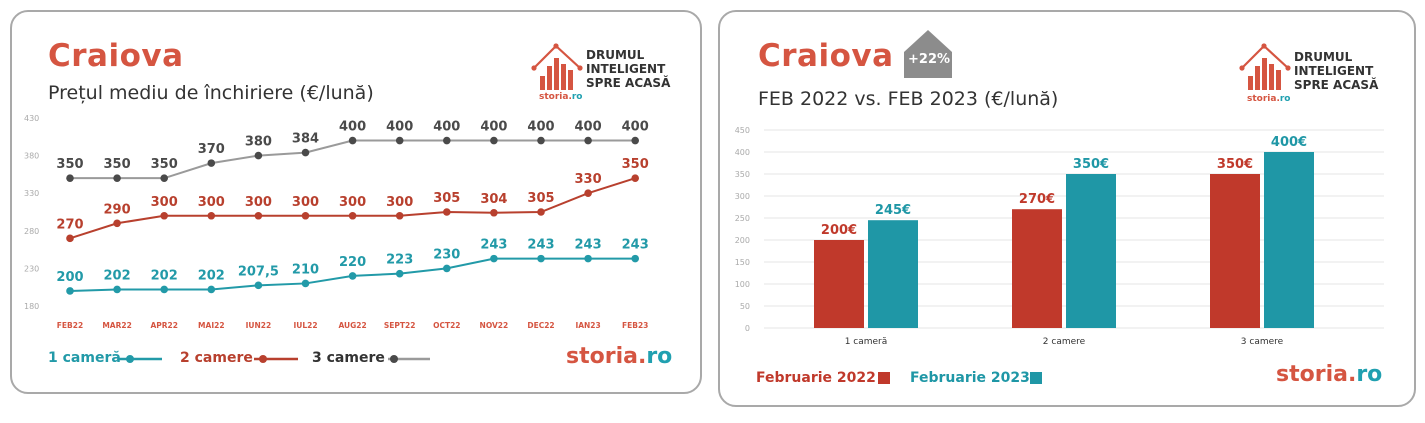  What do you see at coordinates (742, 130) in the screenshot?
I see `y-tick-label: 450` at bounding box center [742, 130].